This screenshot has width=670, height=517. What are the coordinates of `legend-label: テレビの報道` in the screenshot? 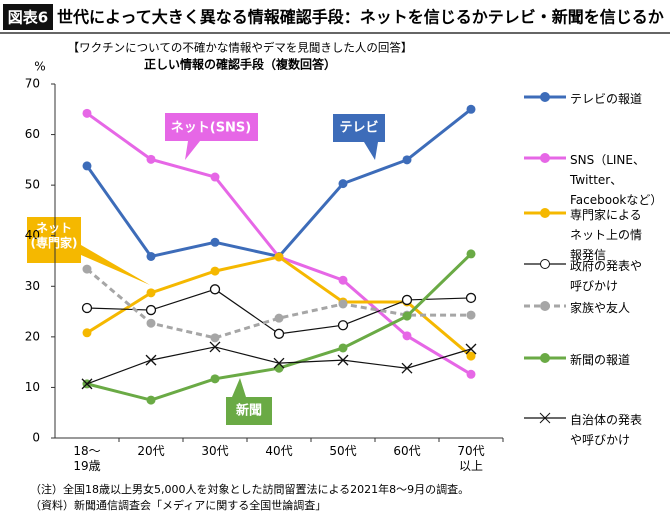 It's located at (606, 99).